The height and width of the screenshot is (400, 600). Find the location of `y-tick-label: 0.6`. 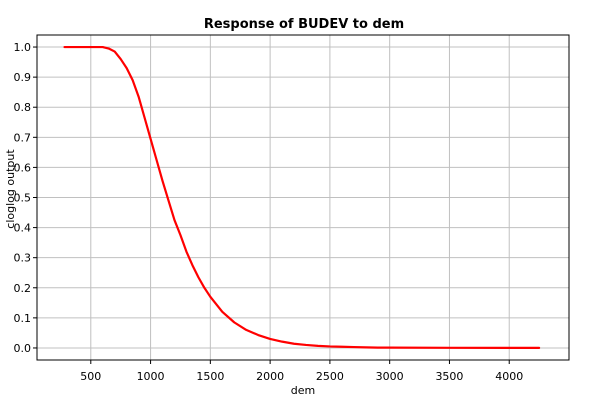

y-tick-label: 0.6 is located at coordinates (23, 167).